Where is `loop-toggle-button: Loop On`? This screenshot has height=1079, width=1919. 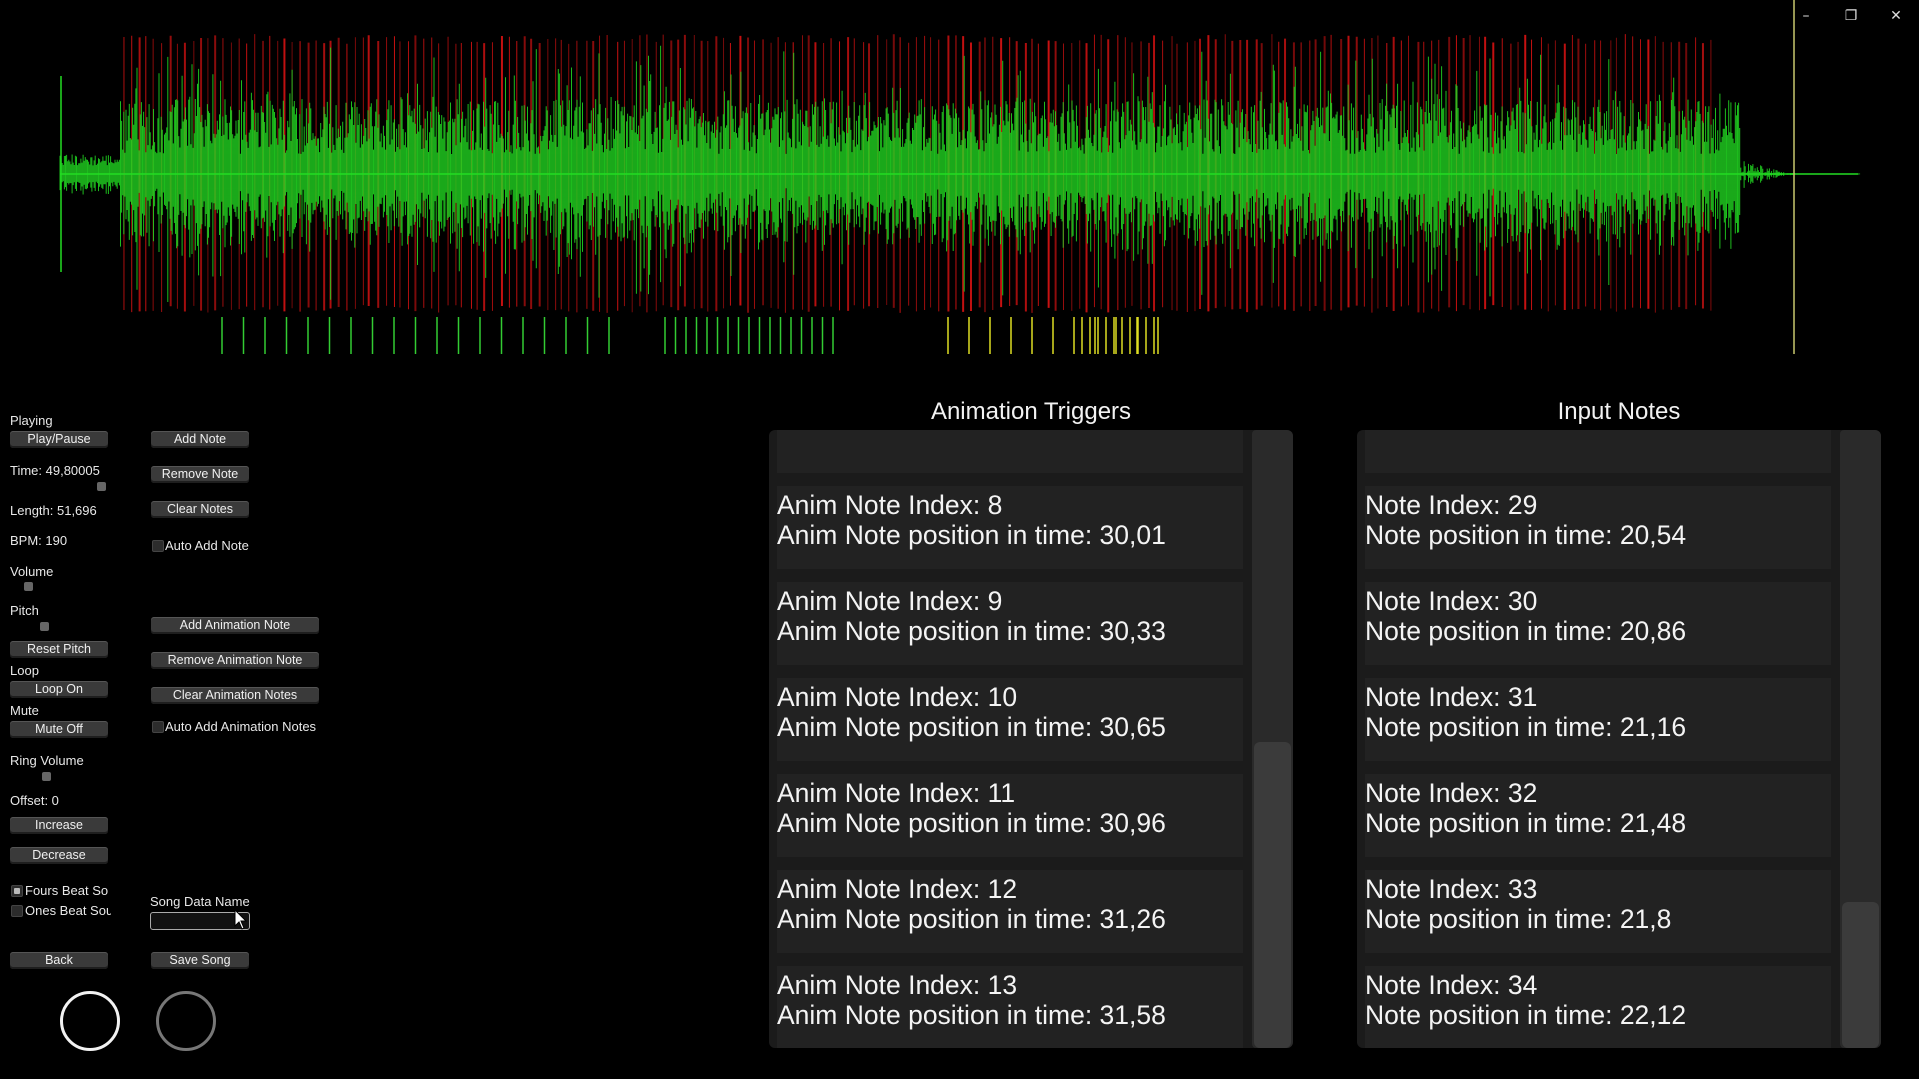 loop-toggle-button: Loop On is located at coordinates (59, 689).